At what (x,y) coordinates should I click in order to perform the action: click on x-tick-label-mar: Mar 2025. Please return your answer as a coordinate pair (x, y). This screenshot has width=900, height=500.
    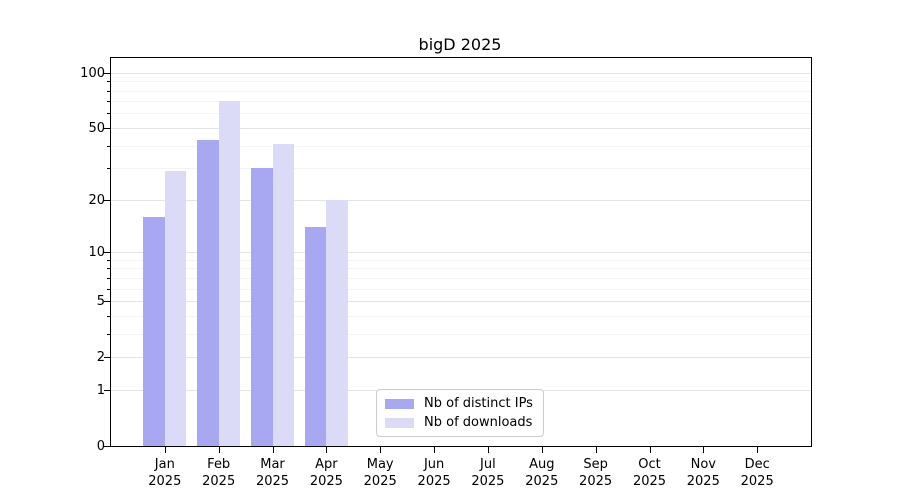
    Looking at the image, I should click on (272, 473).